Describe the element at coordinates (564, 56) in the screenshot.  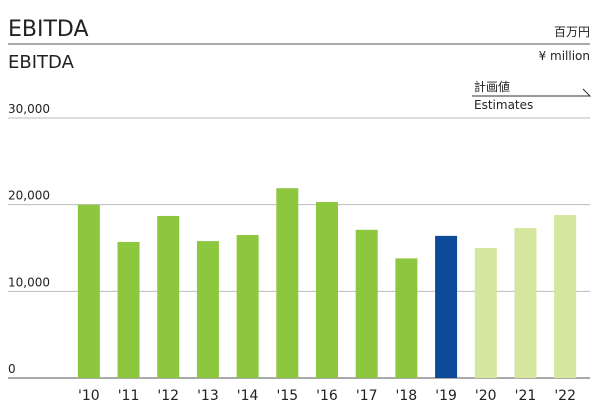
I see `unit-label: ¥ million` at that location.